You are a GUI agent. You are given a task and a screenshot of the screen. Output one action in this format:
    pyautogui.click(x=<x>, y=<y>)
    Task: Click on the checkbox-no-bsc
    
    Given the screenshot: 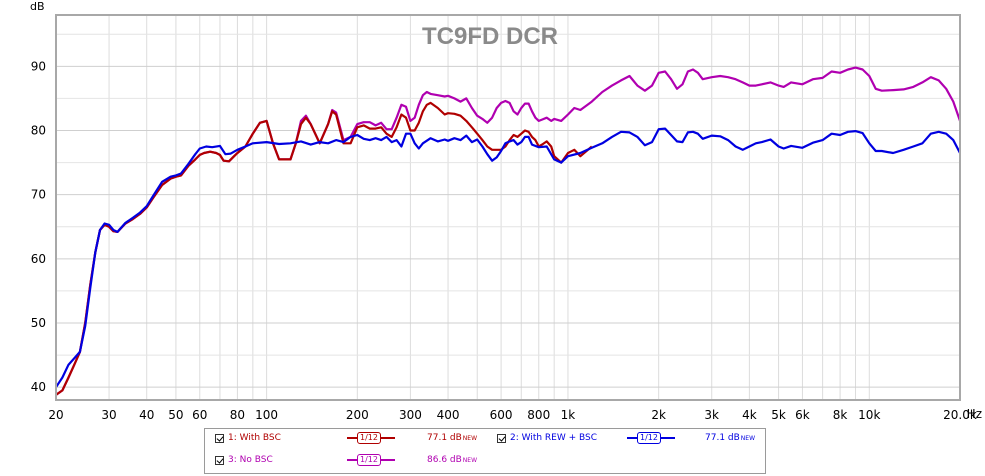 What is the action you would take?
    pyautogui.click(x=219, y=460)
    